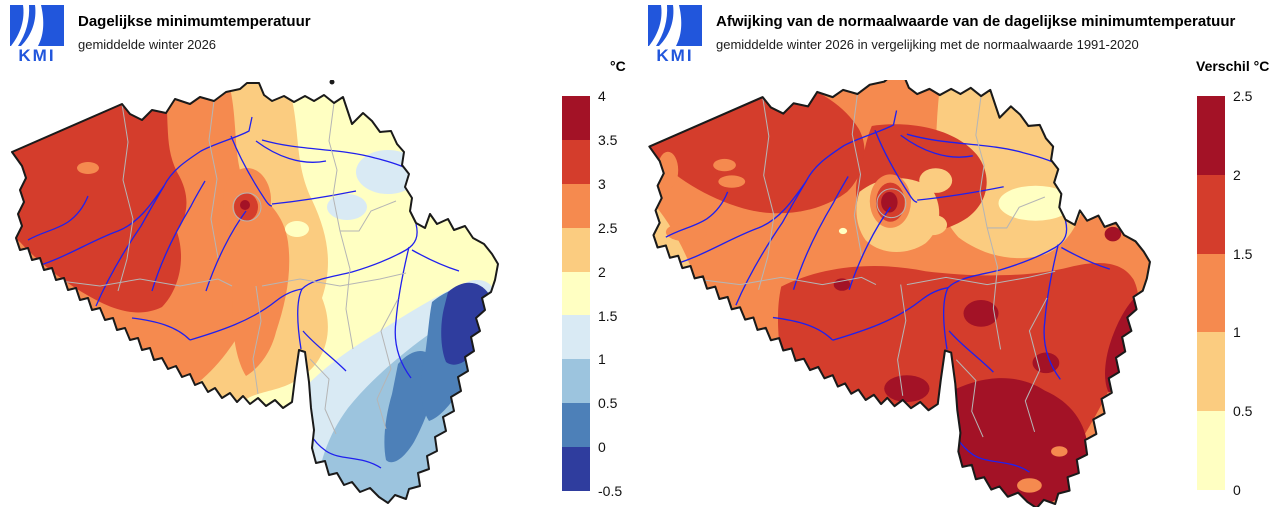 The image size is (1280, 507). I want to click on right-legend-colorbar, so click(1211, 293).